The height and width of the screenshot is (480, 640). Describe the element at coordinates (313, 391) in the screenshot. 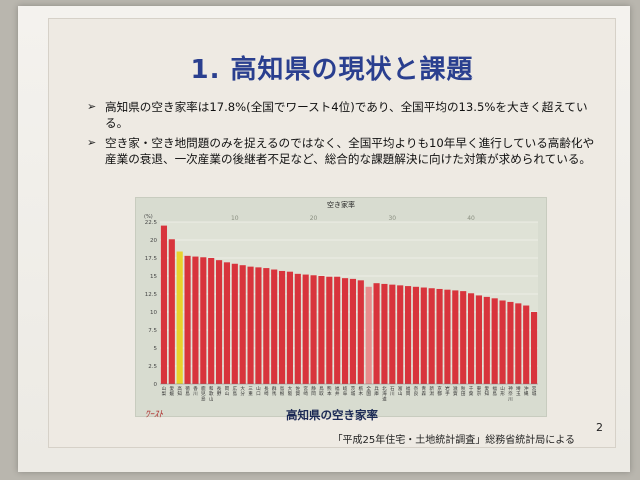

I see `x-tick-label: 静岡` at that location.